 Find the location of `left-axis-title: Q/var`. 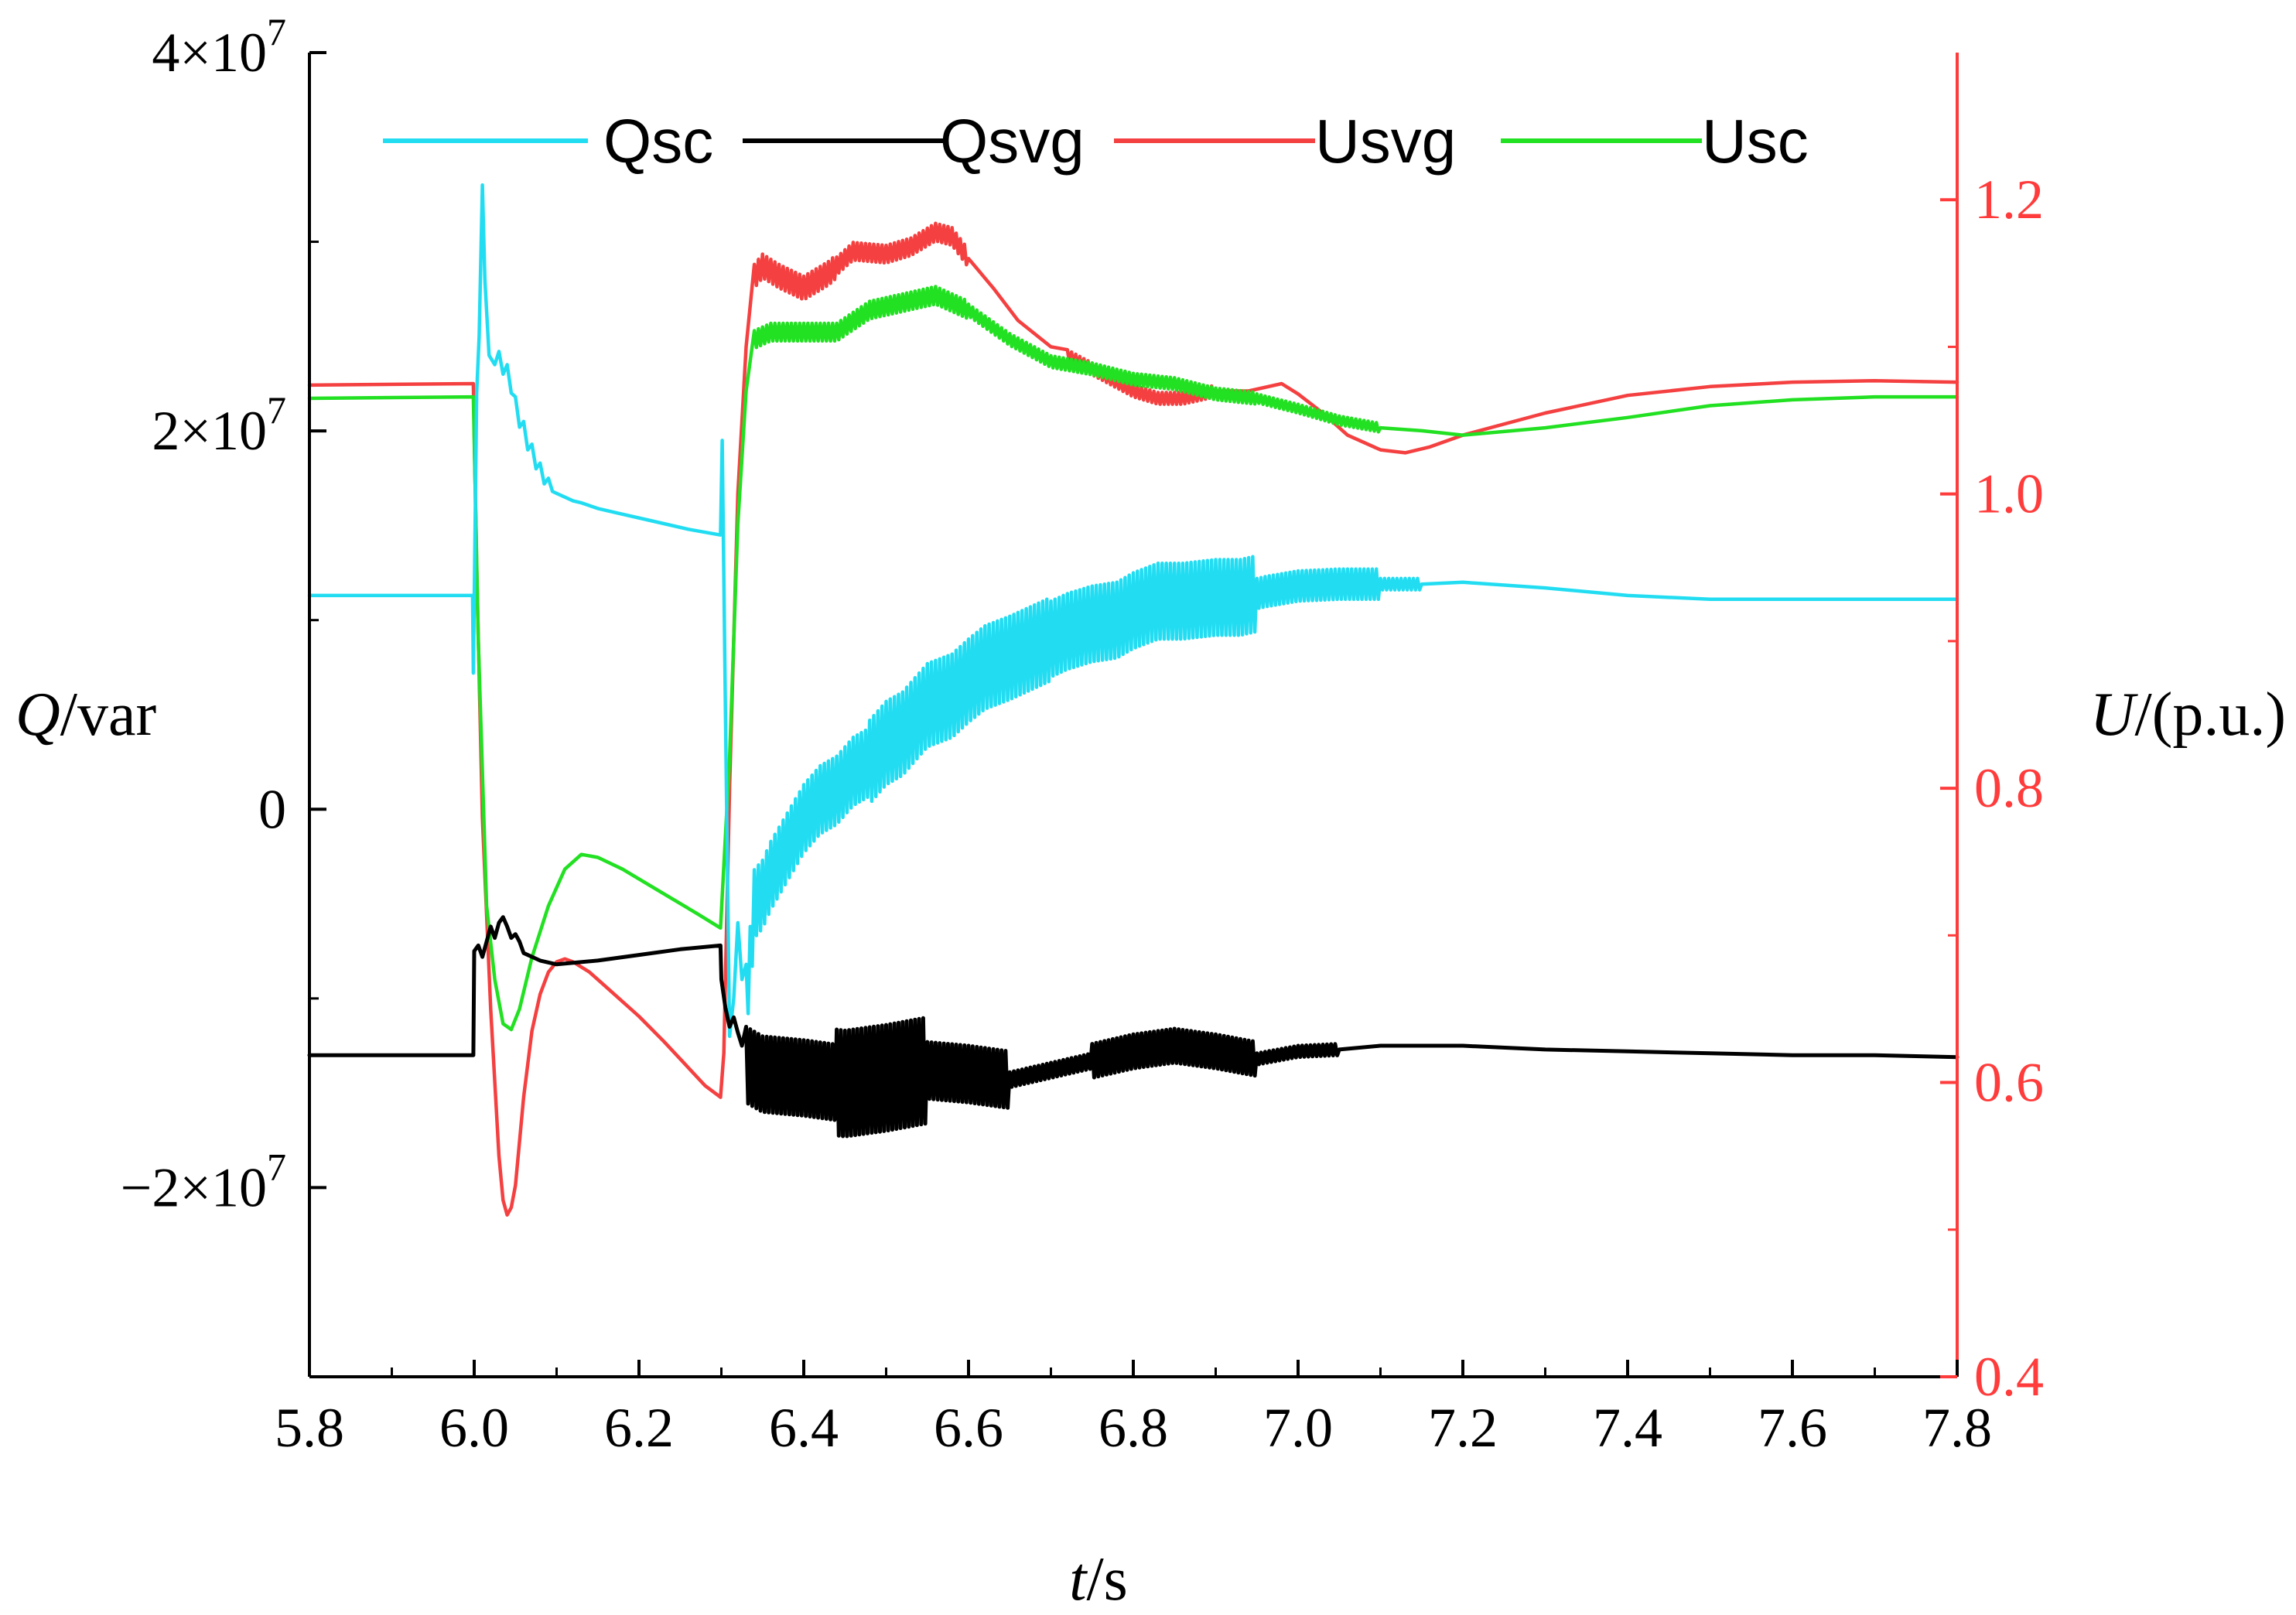

left-axis-title: Q/var is located at coordinates (86, 715).